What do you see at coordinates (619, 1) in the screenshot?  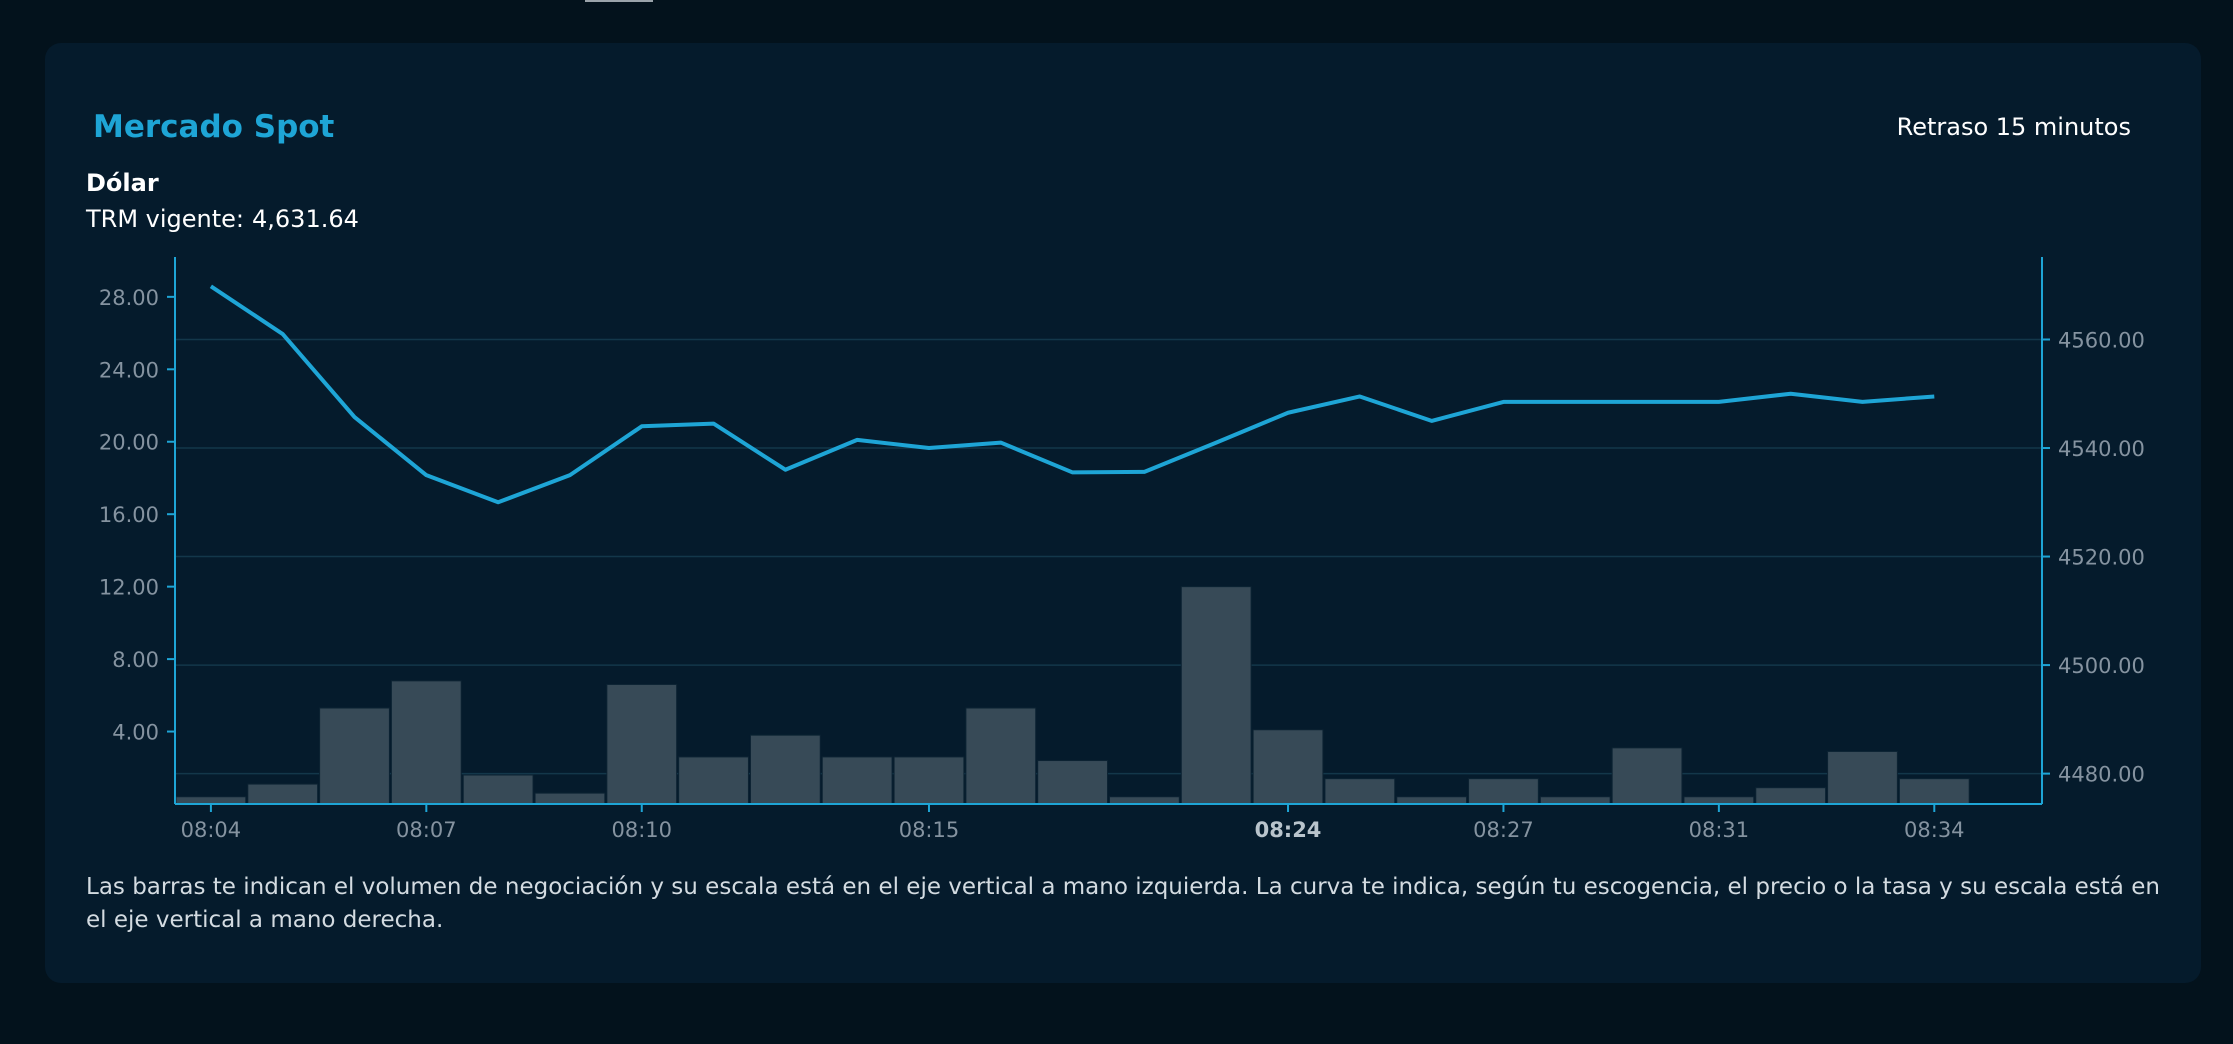 I see `top-tab-indicator` at bounding box center [619, 1].